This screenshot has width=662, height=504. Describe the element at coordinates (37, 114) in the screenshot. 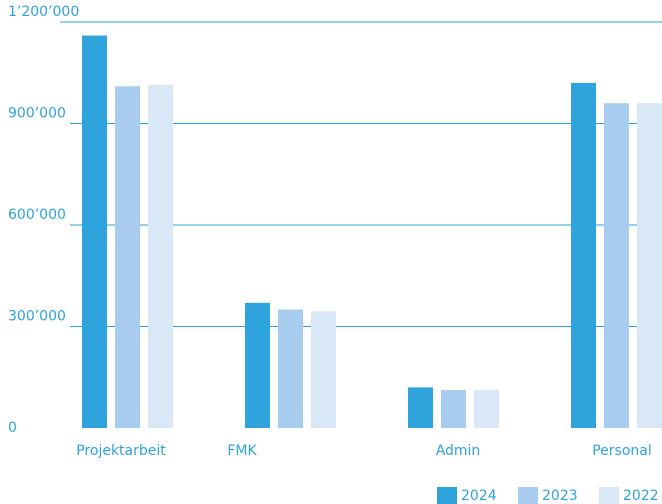

I see `y-tick-label: 900’000` at that location.